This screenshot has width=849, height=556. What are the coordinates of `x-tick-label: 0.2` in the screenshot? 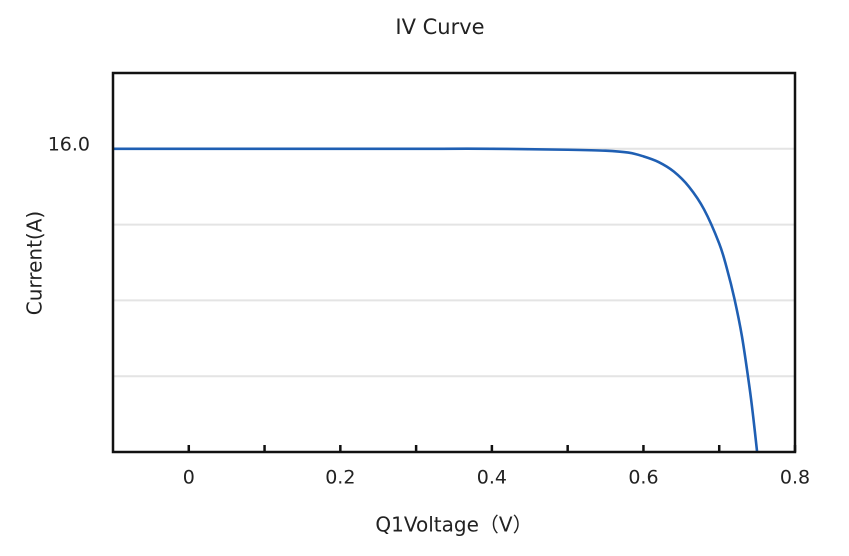 It's located at (340, 478).